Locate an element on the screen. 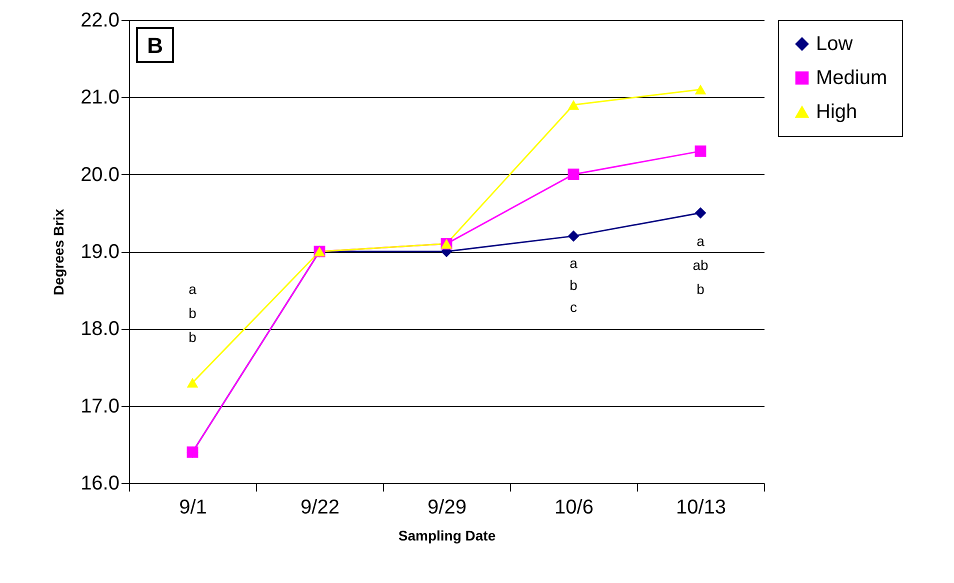  legend-label: High is located at coordinates (837, 112).